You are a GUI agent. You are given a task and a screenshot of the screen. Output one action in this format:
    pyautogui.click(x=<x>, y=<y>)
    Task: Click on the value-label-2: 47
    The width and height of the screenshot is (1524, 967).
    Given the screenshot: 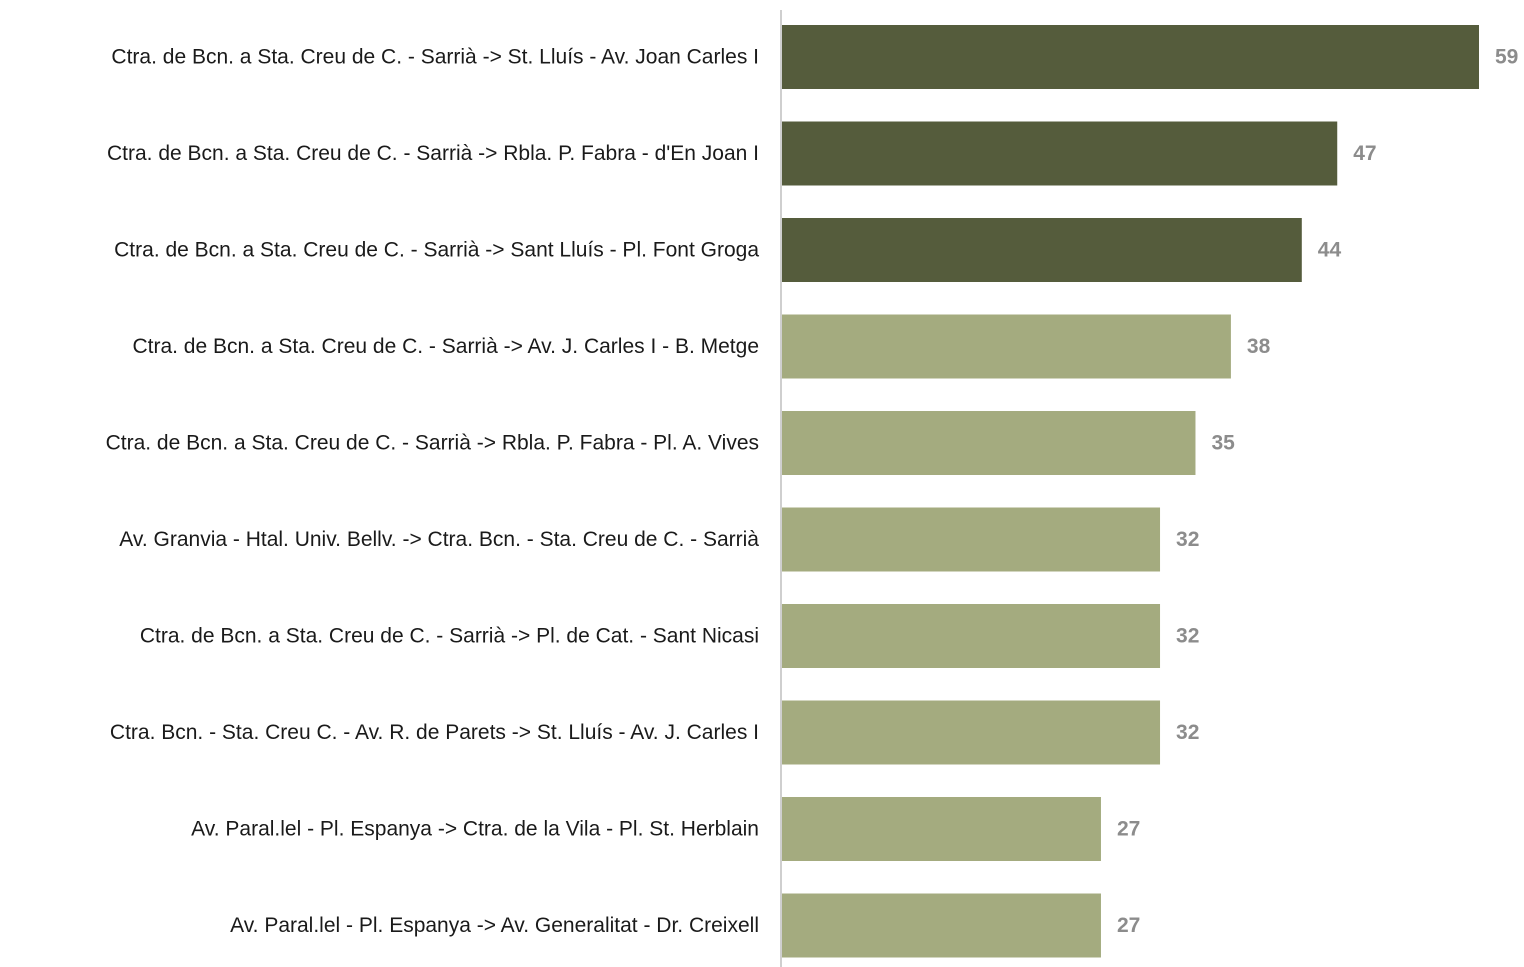 What is the action you would take?
    pyautogui.click(x=1364, y=153)
    